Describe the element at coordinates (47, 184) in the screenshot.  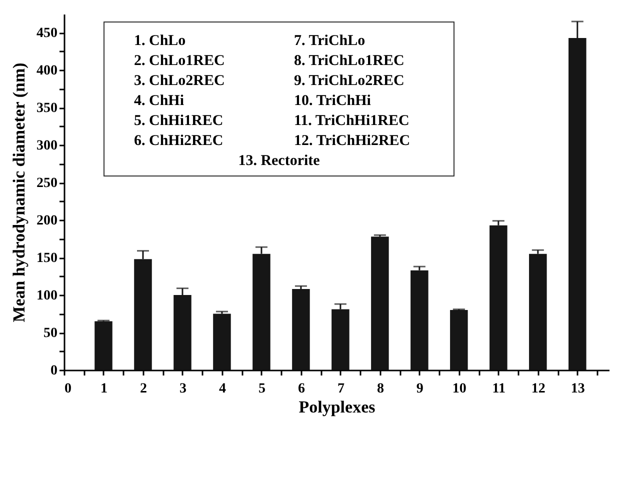
I see `y-tick-label: 250` at that location.